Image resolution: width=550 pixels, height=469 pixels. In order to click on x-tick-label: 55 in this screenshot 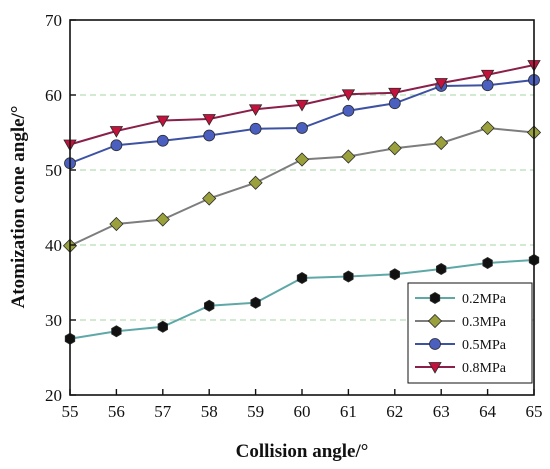, I will do `click(70, 411)`.